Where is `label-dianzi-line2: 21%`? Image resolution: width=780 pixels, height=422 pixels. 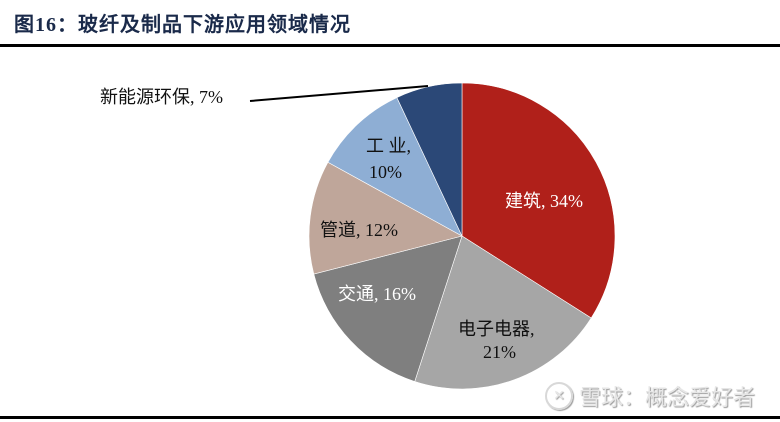 label-dianzi-line2: 21% is located at coordinates (499, 352).